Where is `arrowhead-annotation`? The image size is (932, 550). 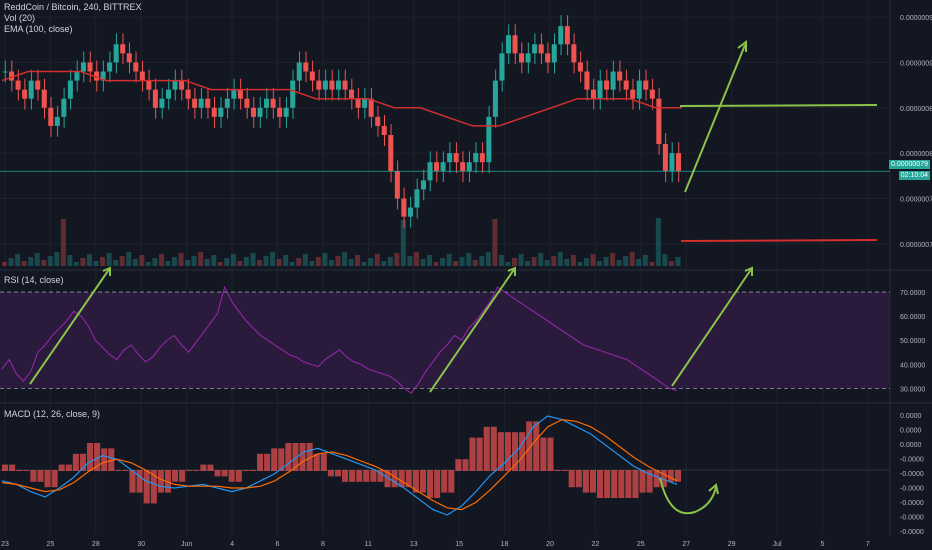
arrowhead-annotation is located at coordinates (742, 46).